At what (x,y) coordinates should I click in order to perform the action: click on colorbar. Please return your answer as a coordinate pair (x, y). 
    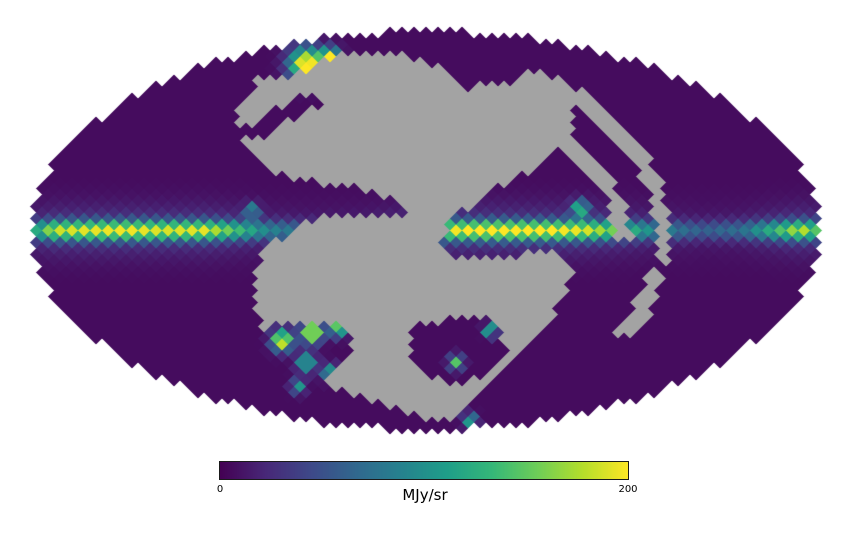
    Looking at the image, I should click on (424, 470).